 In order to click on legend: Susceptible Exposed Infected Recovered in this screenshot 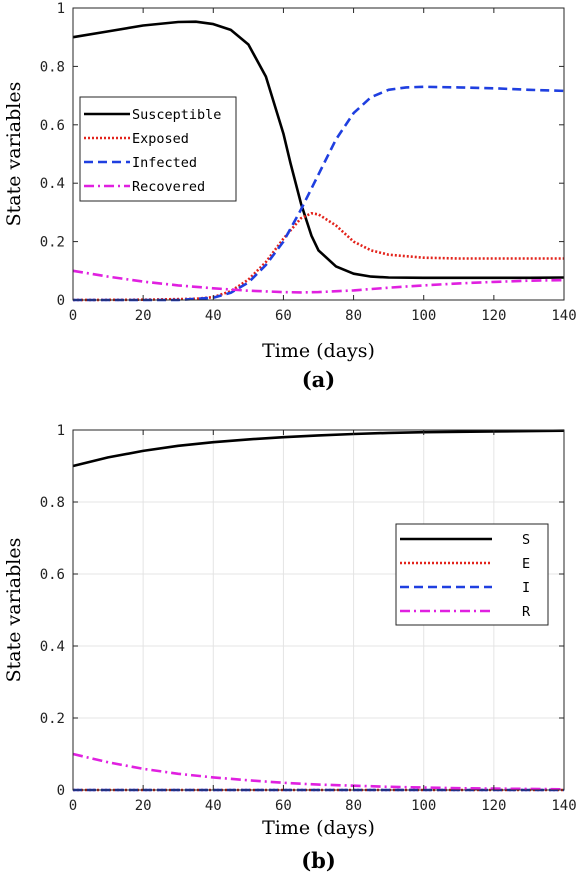, I will do `click(158, 149)`.